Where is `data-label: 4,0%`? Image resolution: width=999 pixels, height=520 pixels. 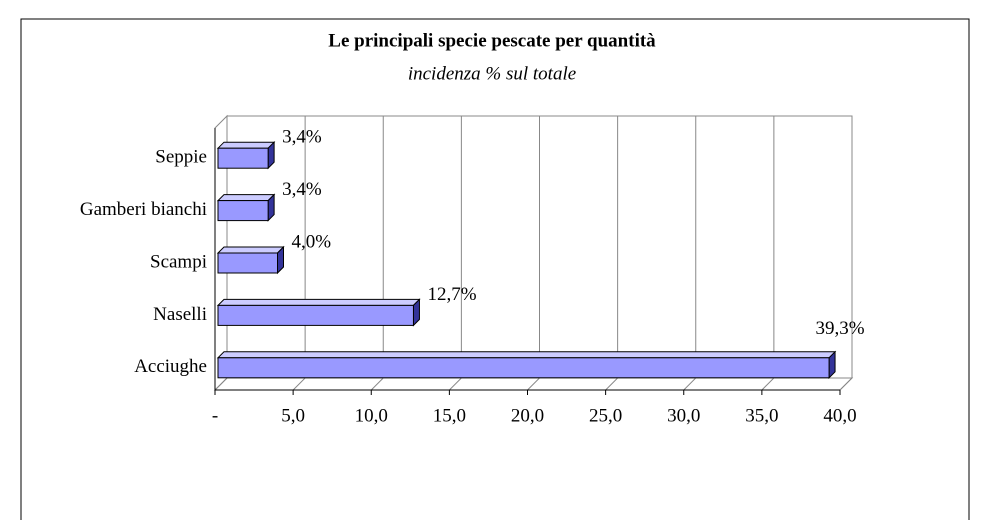
data-label: 4,0% is located at coordinates (312, 241).